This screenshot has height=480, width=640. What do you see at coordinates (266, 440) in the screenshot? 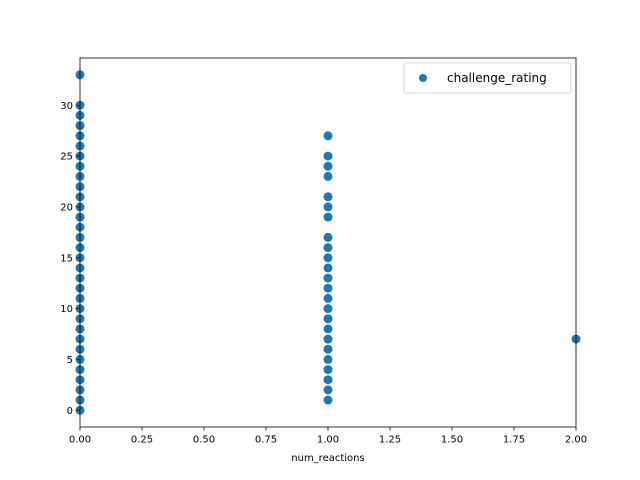
I see `x-tick-label: 0.75` at bounding box center [266, 440].